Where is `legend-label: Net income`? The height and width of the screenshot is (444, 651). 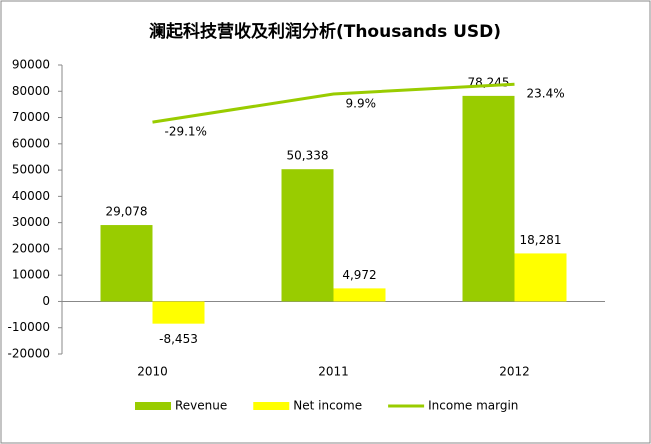 legend-label: Net income is located at coordinates (327, 406).